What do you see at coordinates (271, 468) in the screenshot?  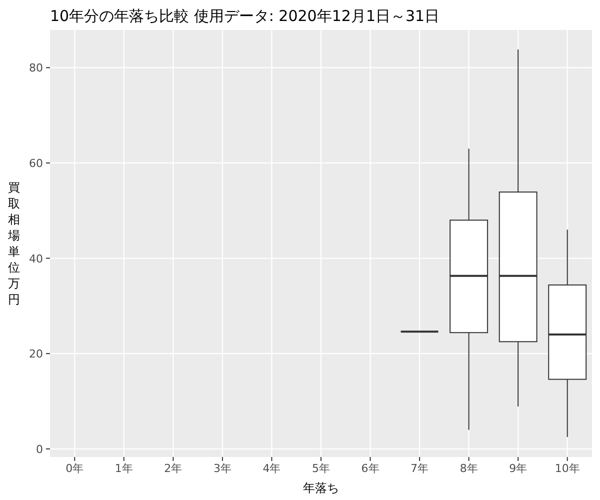 I see `x-tick-label: 4年` at bounding box center [271, 468].